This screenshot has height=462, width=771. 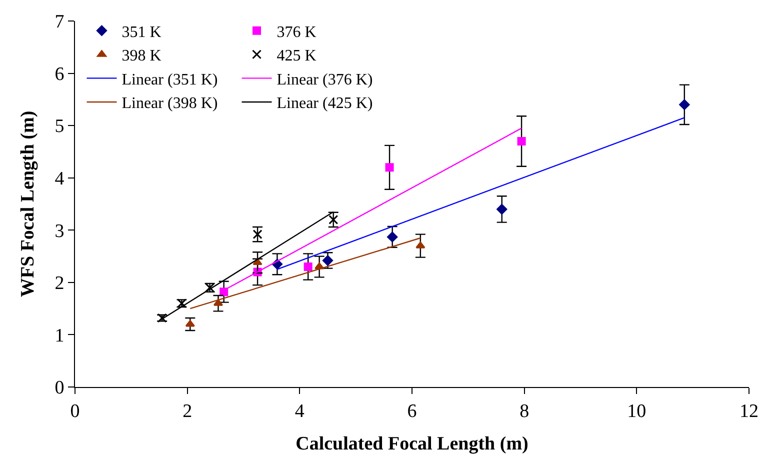 I want to click on y-tick-label: 4, so click(x=59, y=179).